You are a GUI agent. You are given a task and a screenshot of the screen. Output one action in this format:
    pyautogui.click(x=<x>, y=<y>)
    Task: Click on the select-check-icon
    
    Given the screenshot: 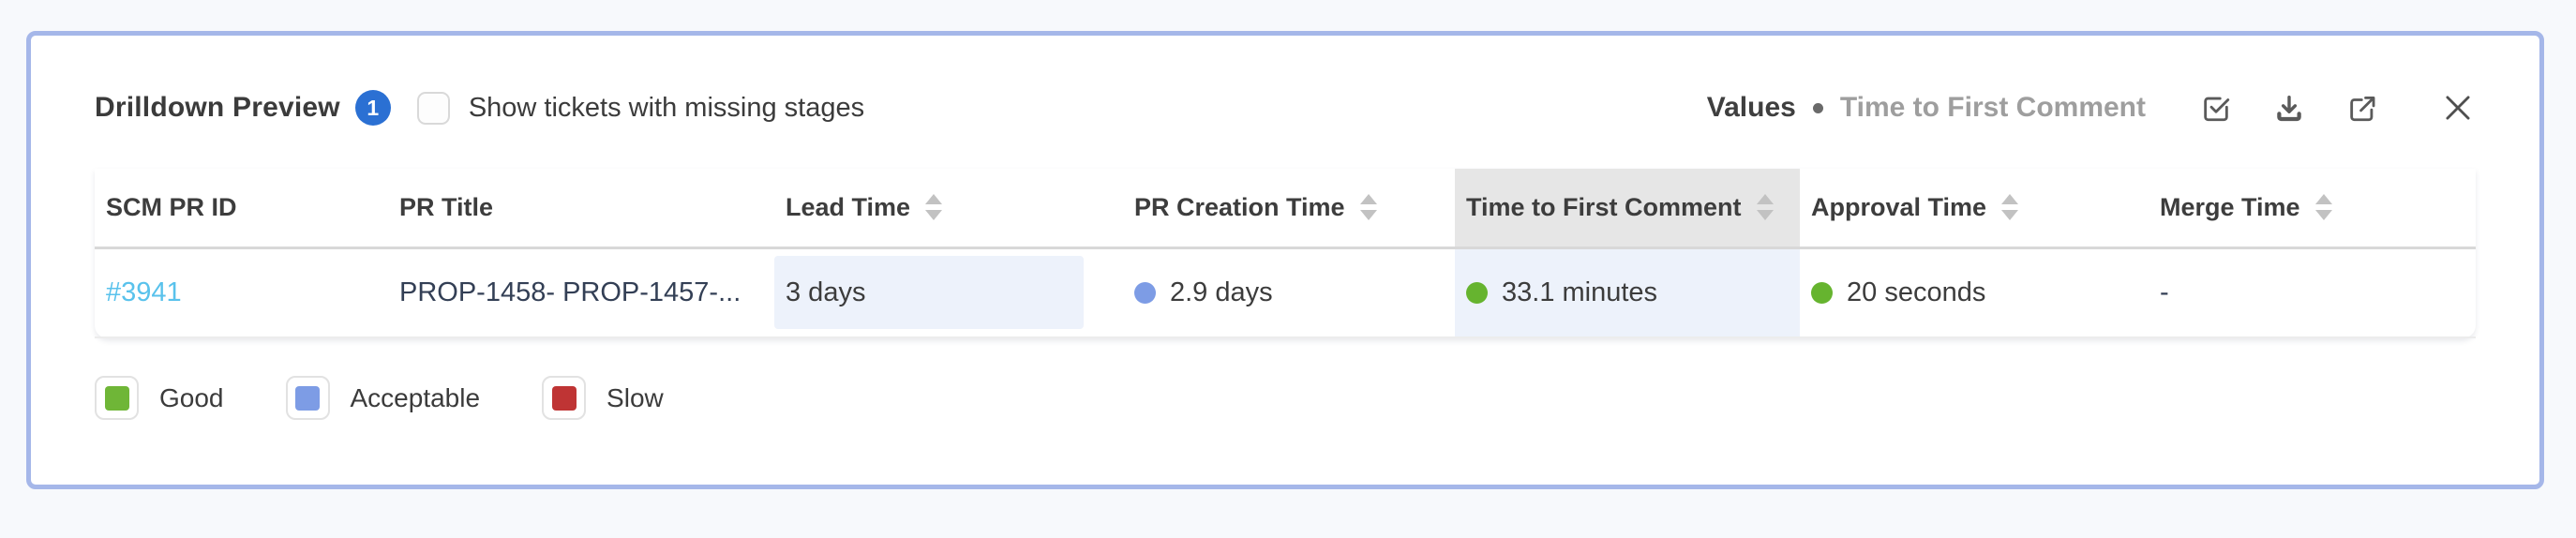 What is the action you would take?
    pyautogui.click(x=2216, y=108)
    